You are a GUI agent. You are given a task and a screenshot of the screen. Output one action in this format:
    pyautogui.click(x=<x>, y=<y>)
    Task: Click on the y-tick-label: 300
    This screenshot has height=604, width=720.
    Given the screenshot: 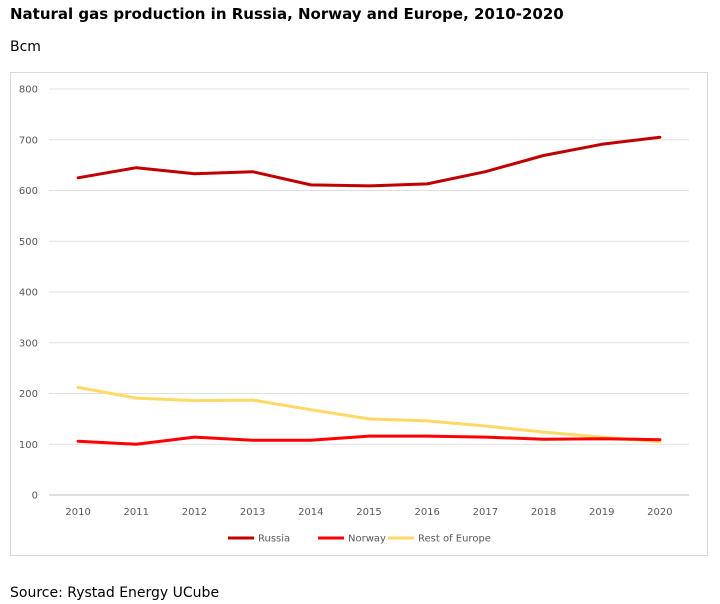 What is the action you would take?
    pyautogui.click(x=28, y=343)
    